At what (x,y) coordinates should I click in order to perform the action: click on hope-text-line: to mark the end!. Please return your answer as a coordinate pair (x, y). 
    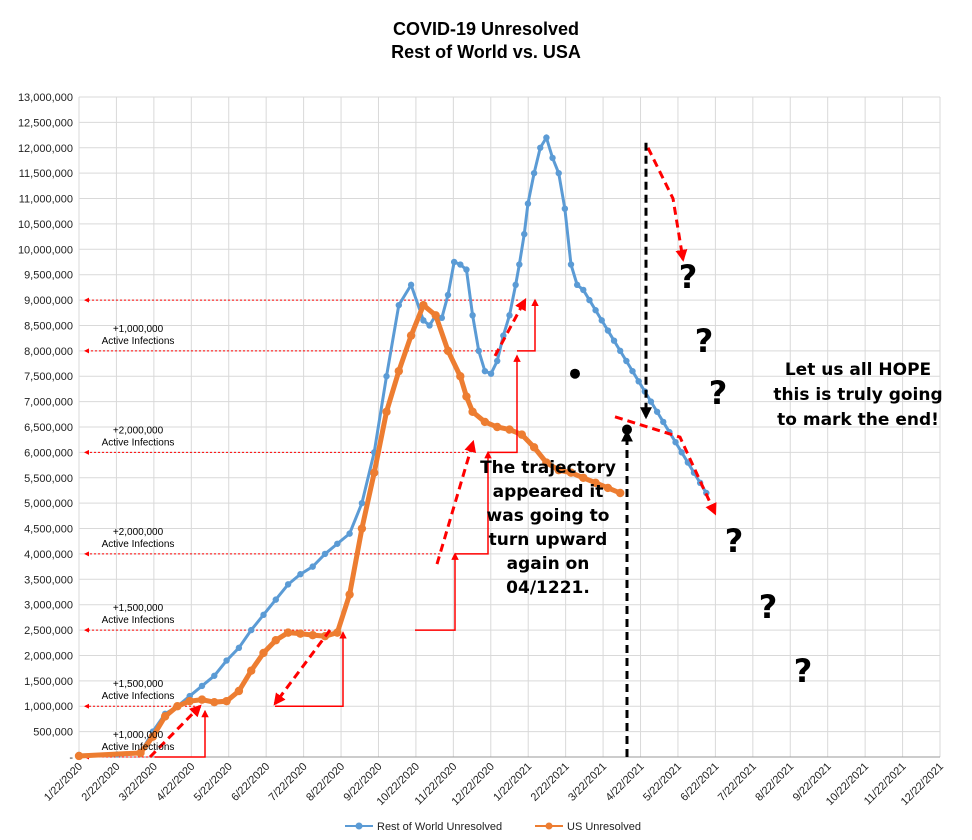
    Looking at the image, I should click on (858, 420).